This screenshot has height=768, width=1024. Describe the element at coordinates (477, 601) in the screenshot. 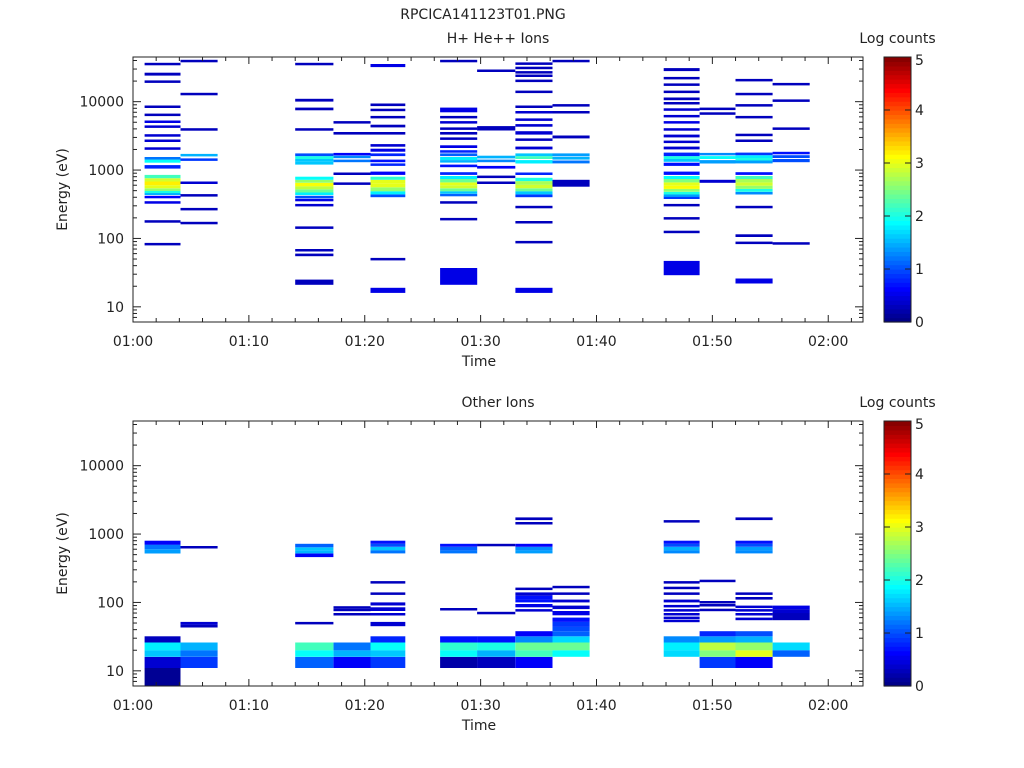

I see `heatmap-cells` at that location.